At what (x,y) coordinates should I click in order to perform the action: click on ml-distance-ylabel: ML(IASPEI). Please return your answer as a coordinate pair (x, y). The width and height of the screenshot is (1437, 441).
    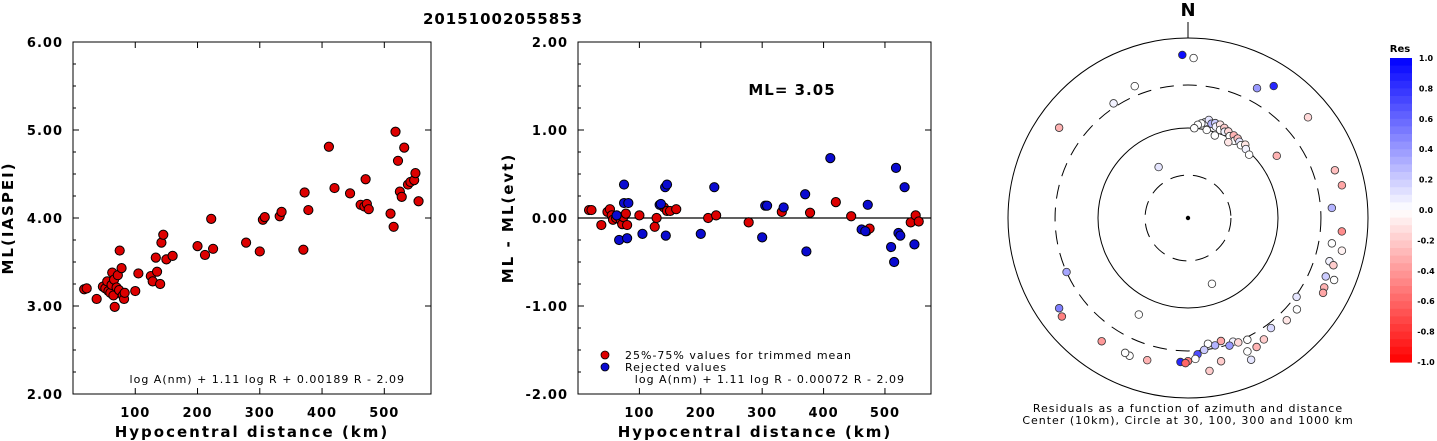
    Looking at the image, I should click on (8, 217).